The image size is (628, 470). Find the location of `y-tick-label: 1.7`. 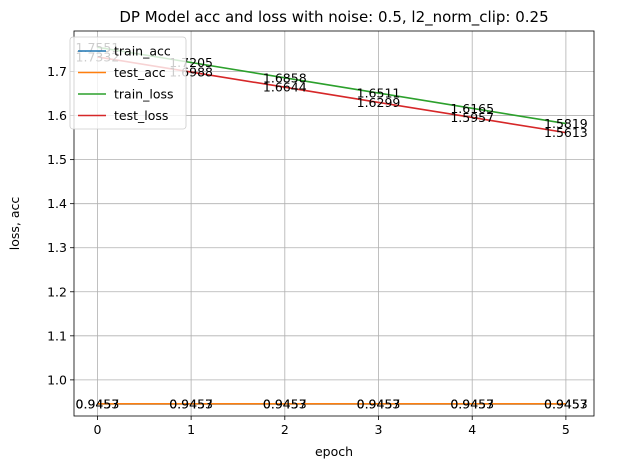

y-tick-label: 1.7 is located at coordinates (57, 71).